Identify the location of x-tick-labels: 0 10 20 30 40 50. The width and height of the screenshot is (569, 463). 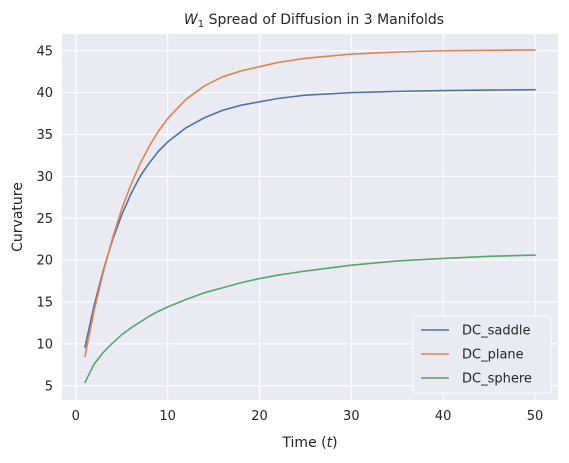
(308, 416).